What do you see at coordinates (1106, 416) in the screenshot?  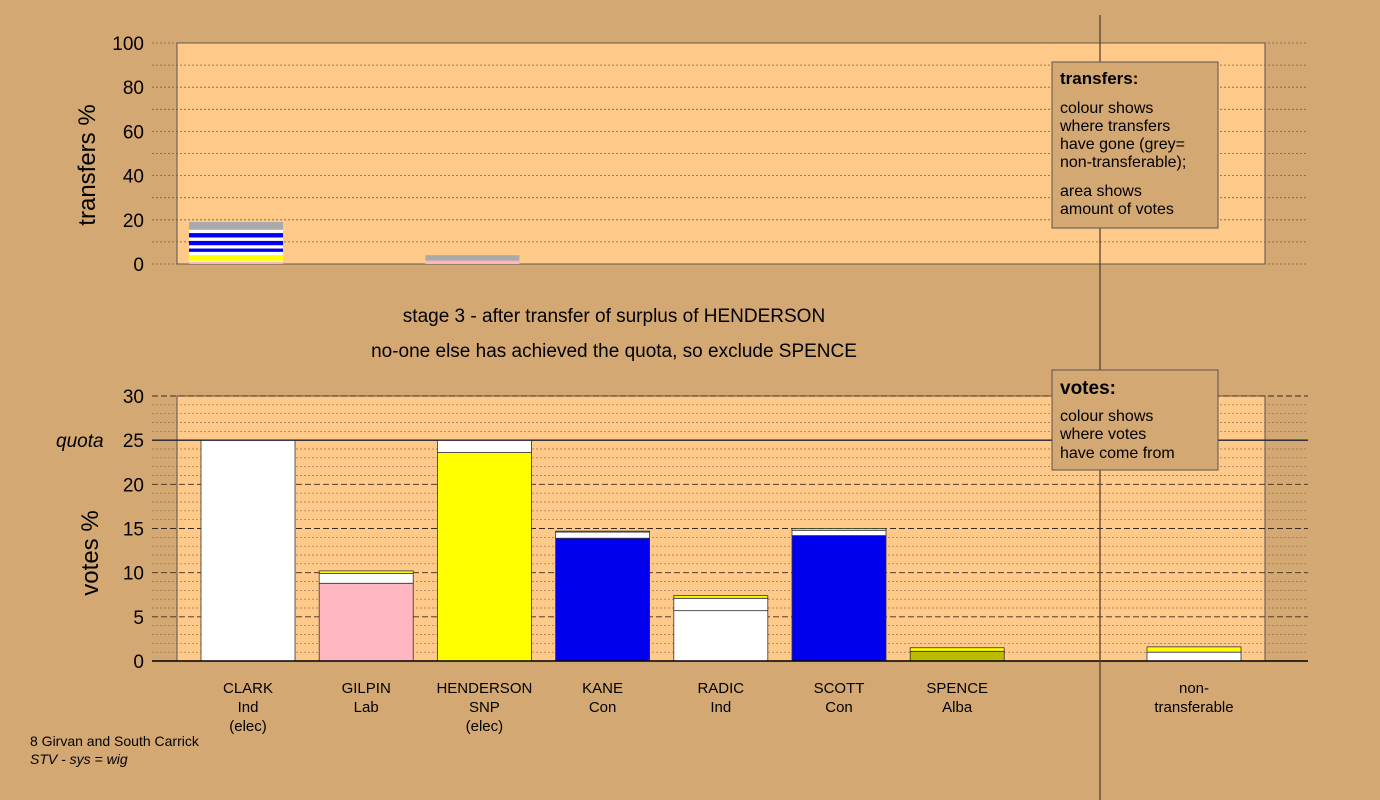 I see `votes-legend-line: colour shows` at bounding box center [1106, 416].